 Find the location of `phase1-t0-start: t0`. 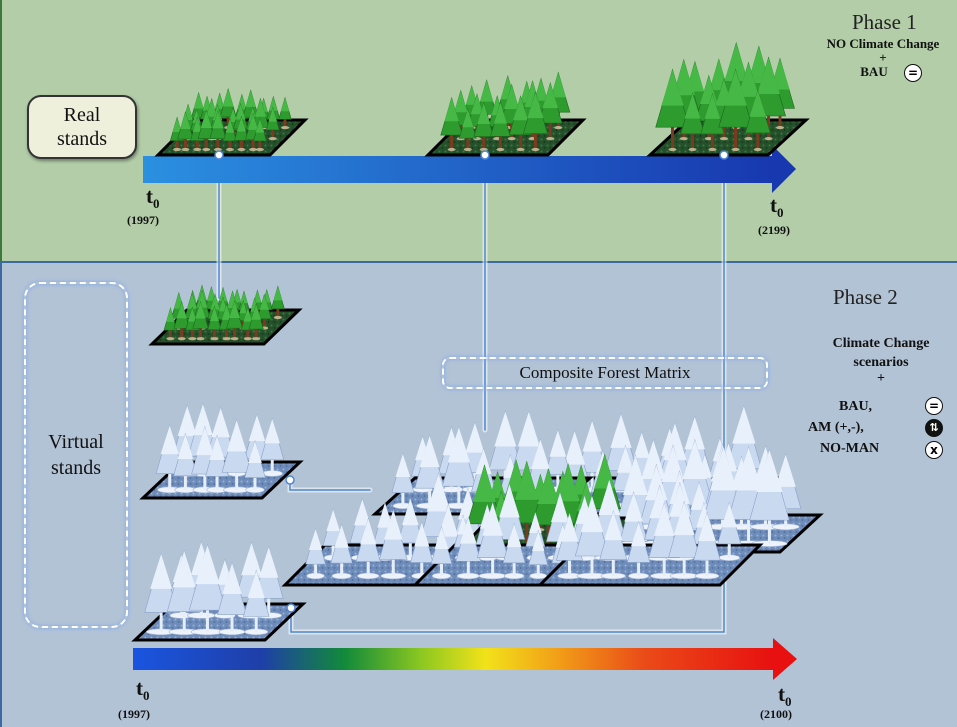

phase1-t0-start: t0 is located at coordinates (153, 198).